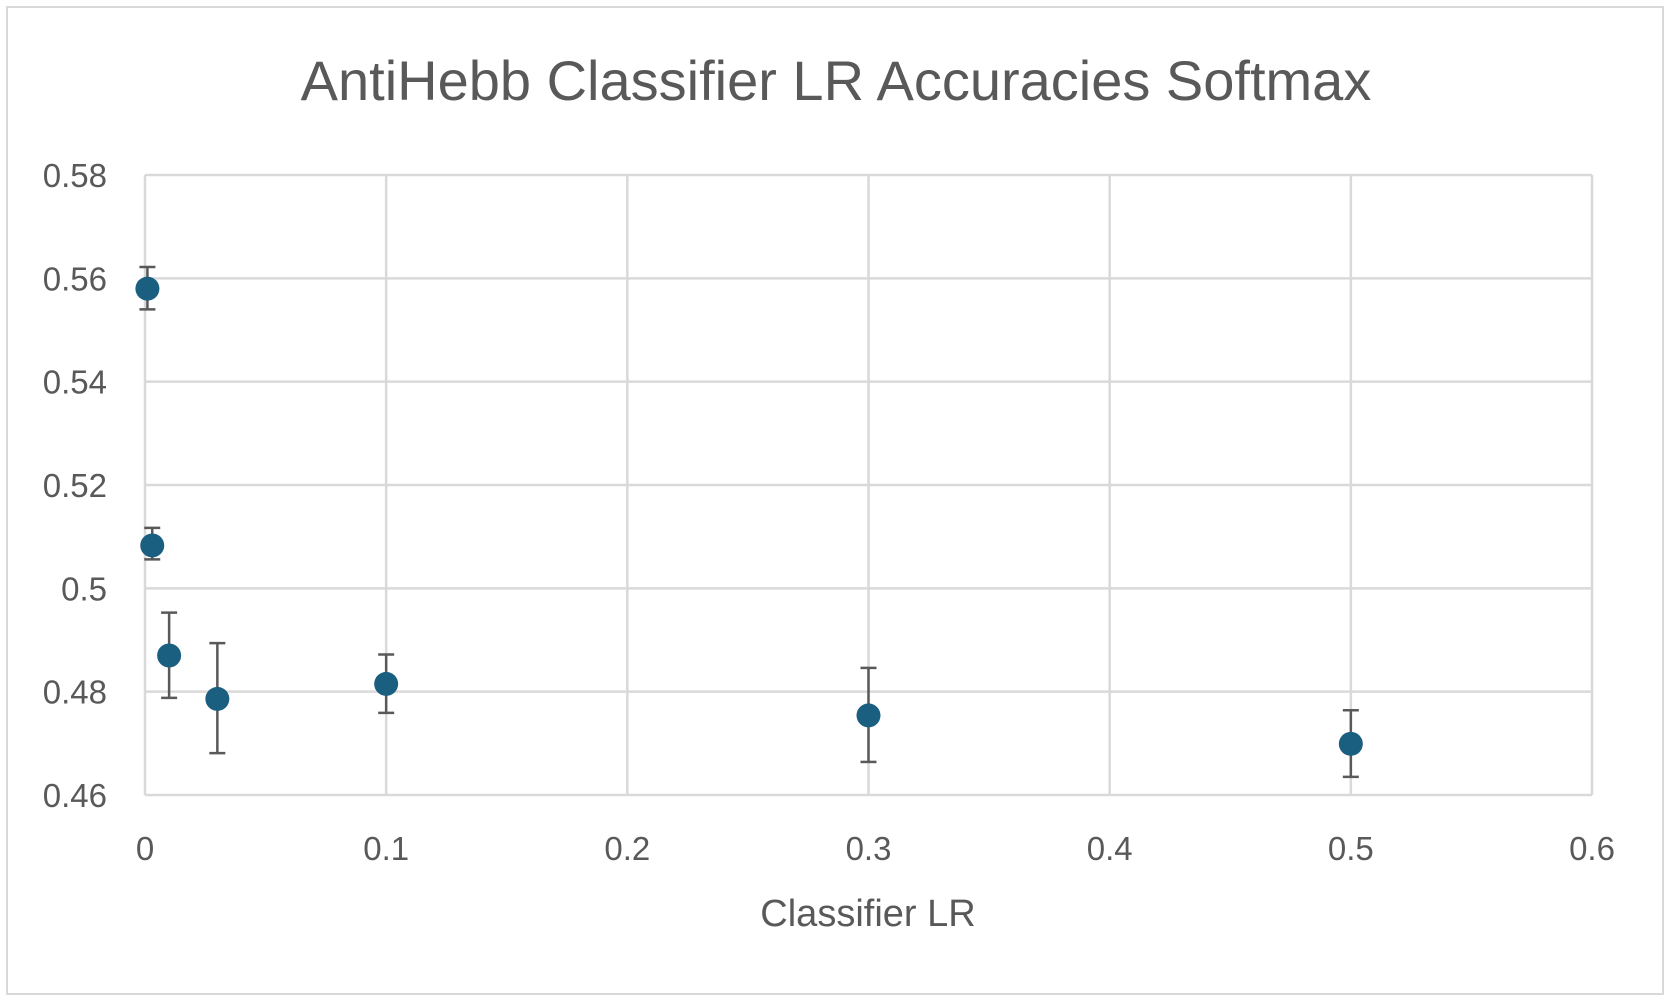 This screenshot has width=1672, height=1003. What do you see at coordinates (627, 848) in the screenshot?
I see `x-tick-label: 0.2` at bounding box center [627, 848].